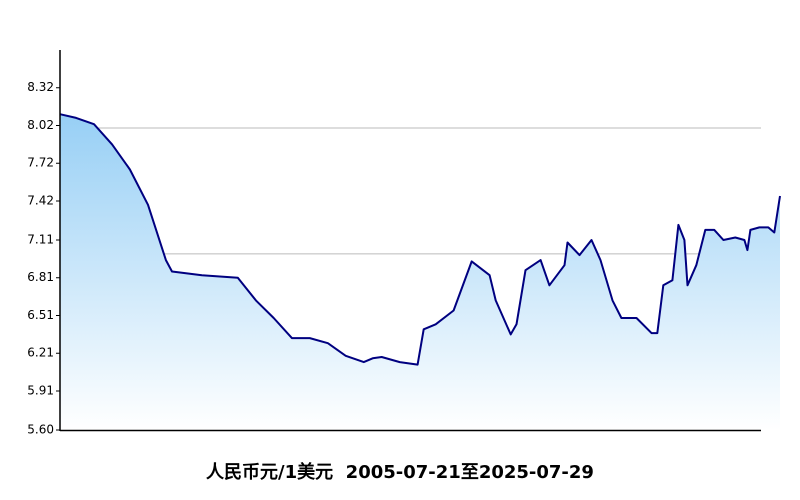 This screenshot has width=800, height=500. Describe the element at coordinates (40, 315) in the screenshot. I see `y-tick-label: 6.51` at that location.